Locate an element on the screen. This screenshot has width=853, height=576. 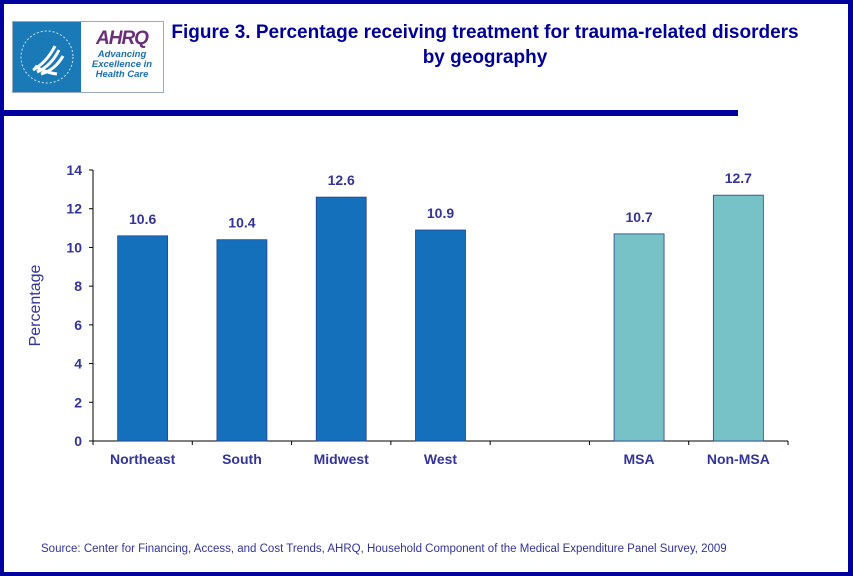
logo-tagline: Advancing Excellence in Health Care is located at coordinates (122, 64).